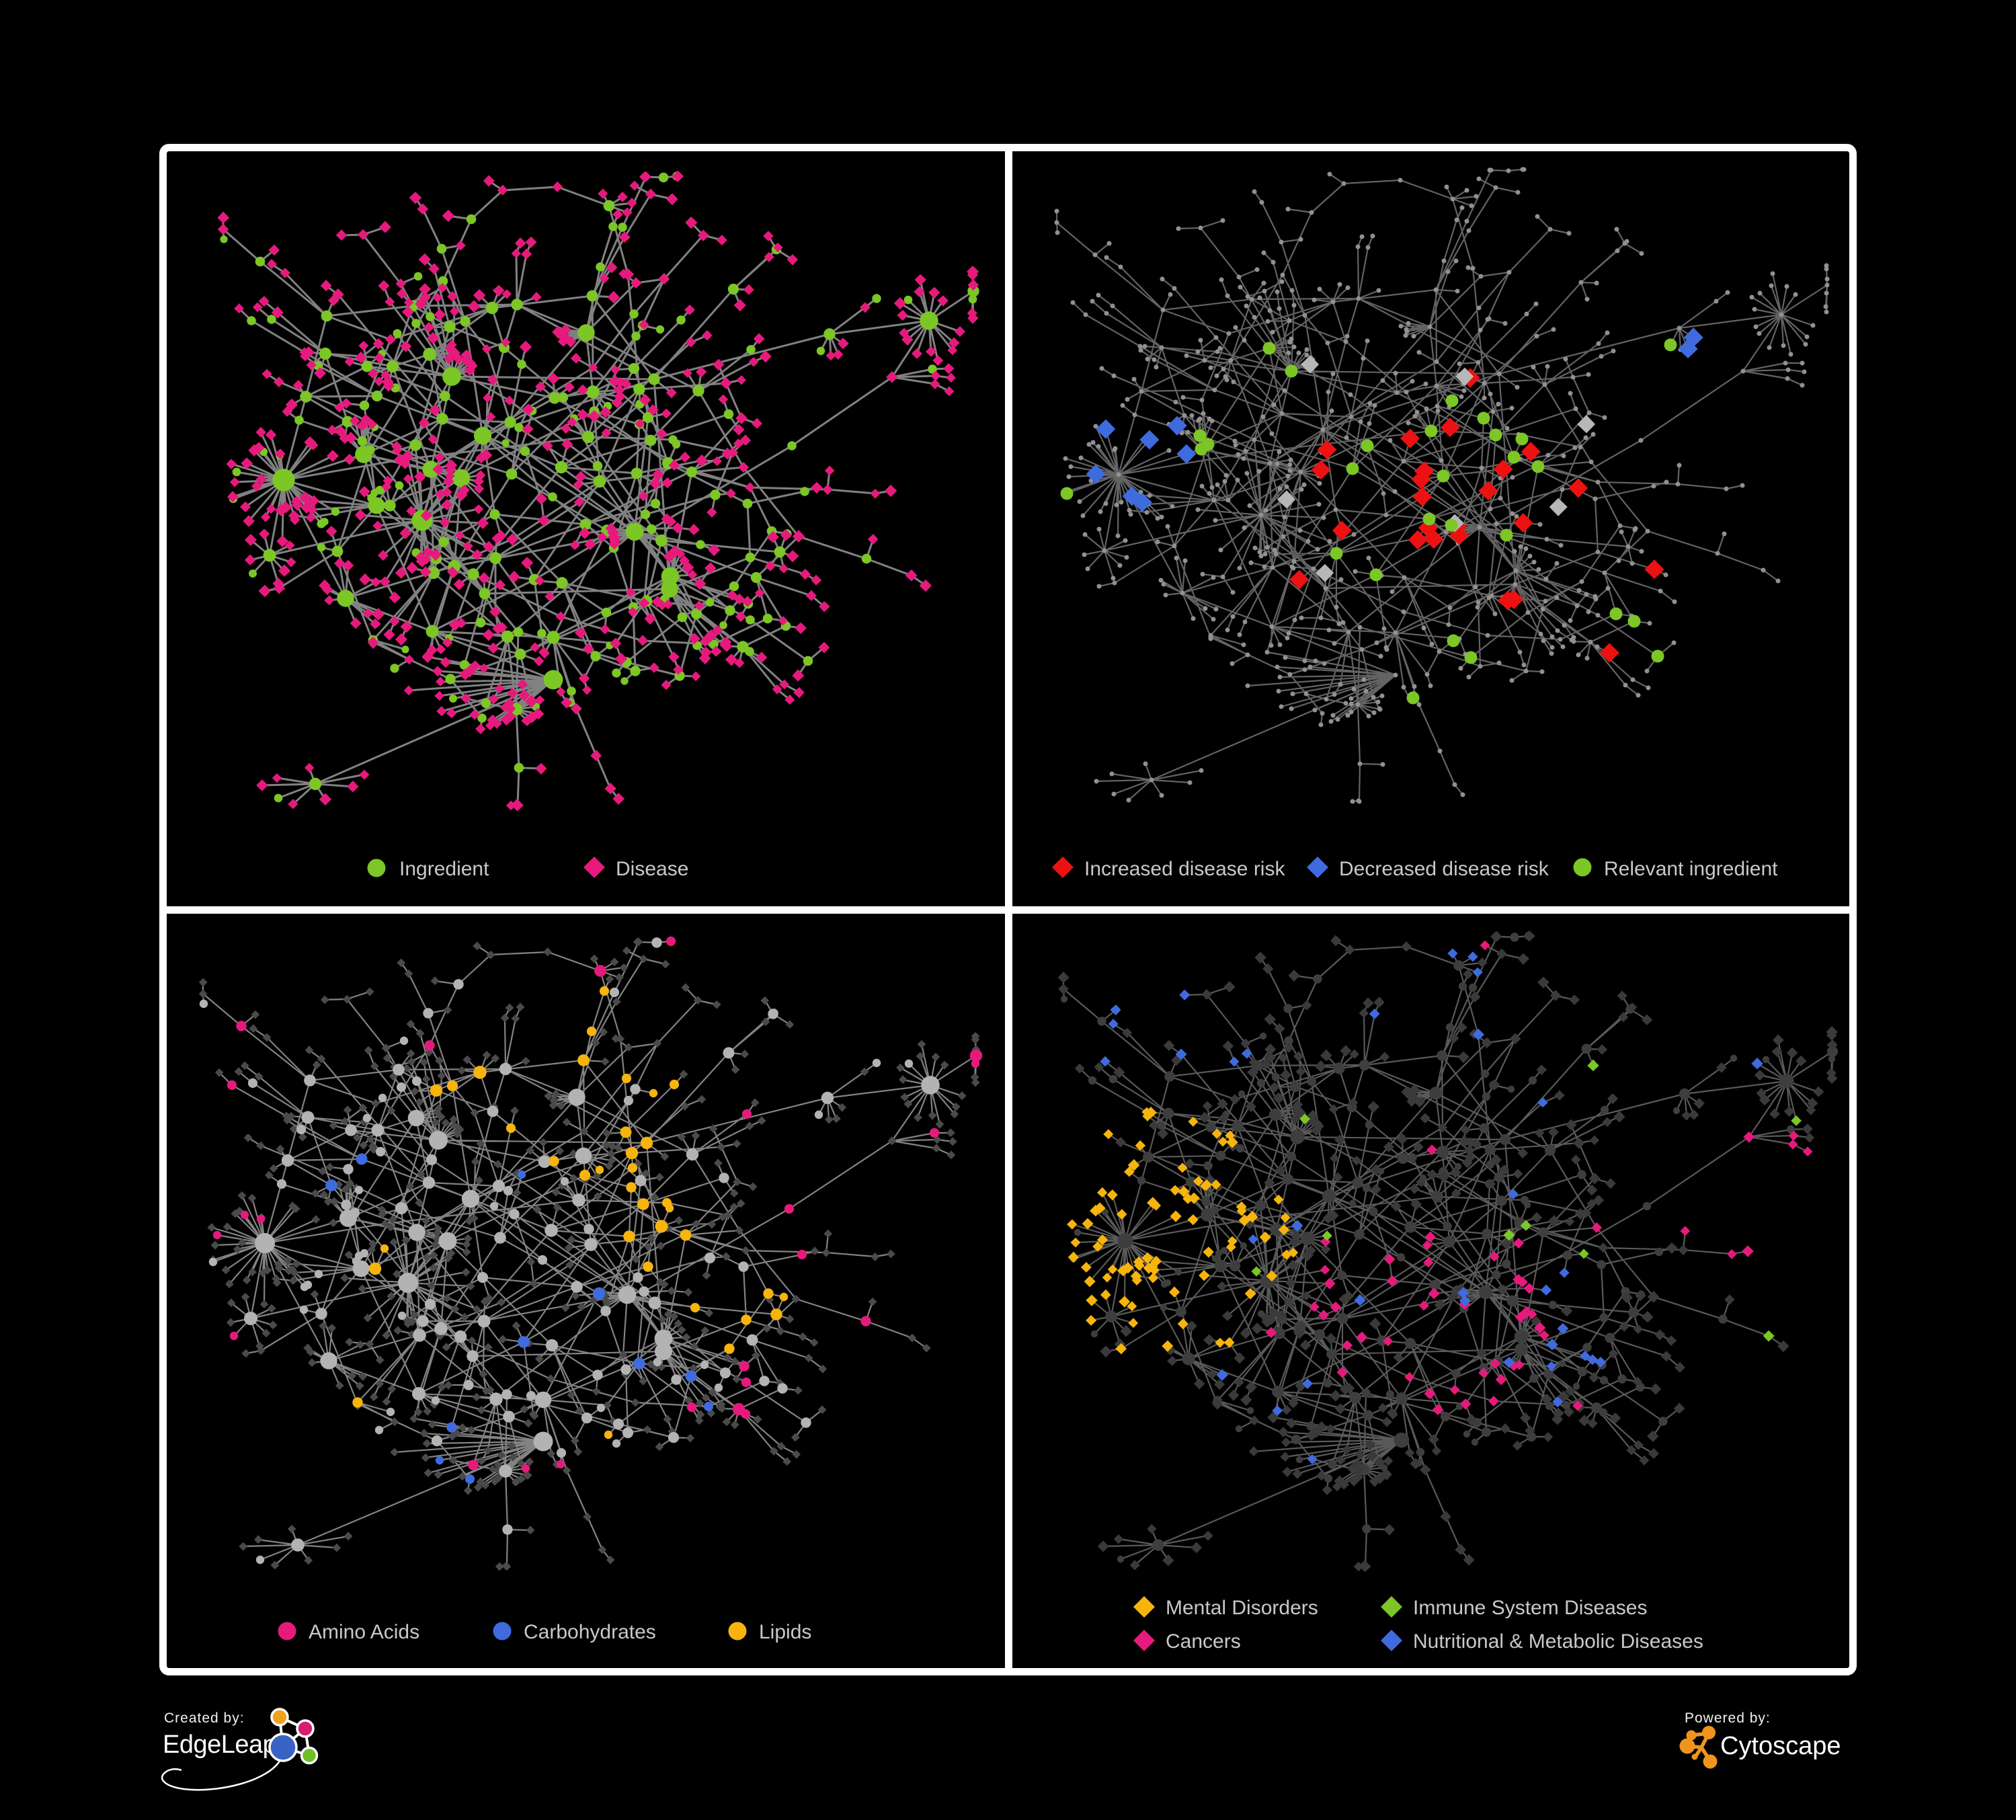 The width and height of the screenshot is (2016, 1820). Describe the element at coordinates (785, 1632) in the screenshot. I see `svg-text: Lipids` at that location.